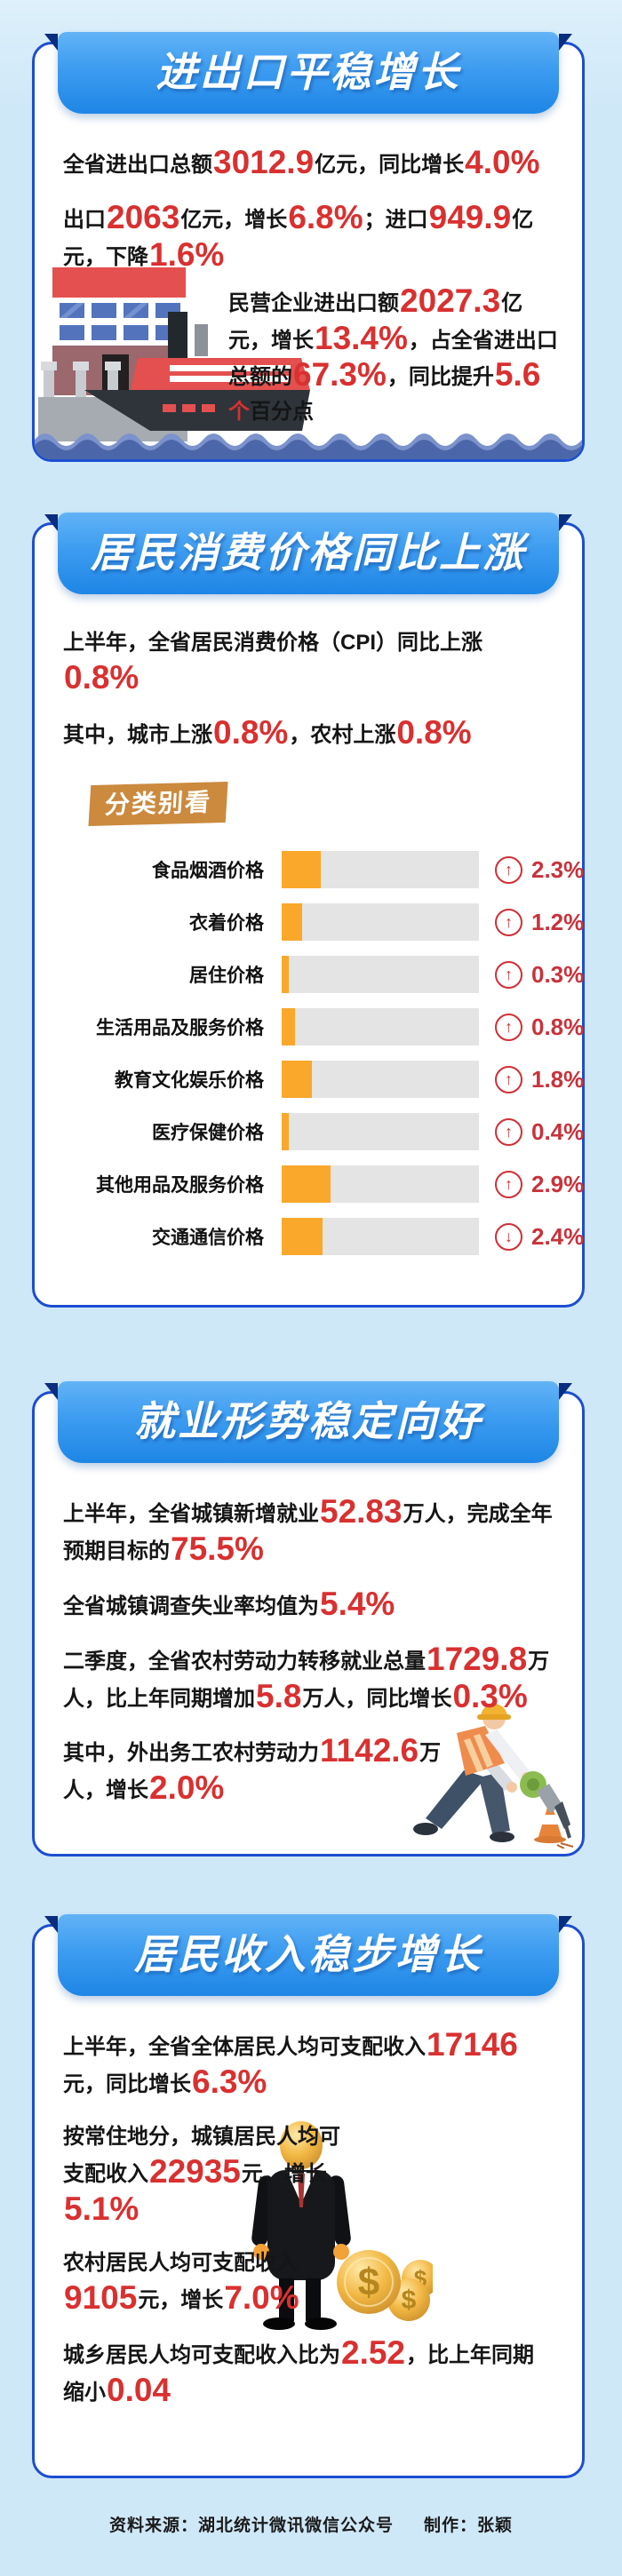 Image resolution: width=622 pixels, height=2576 pixels. I want to click on text-segment: 949.9, so click(470, 216).